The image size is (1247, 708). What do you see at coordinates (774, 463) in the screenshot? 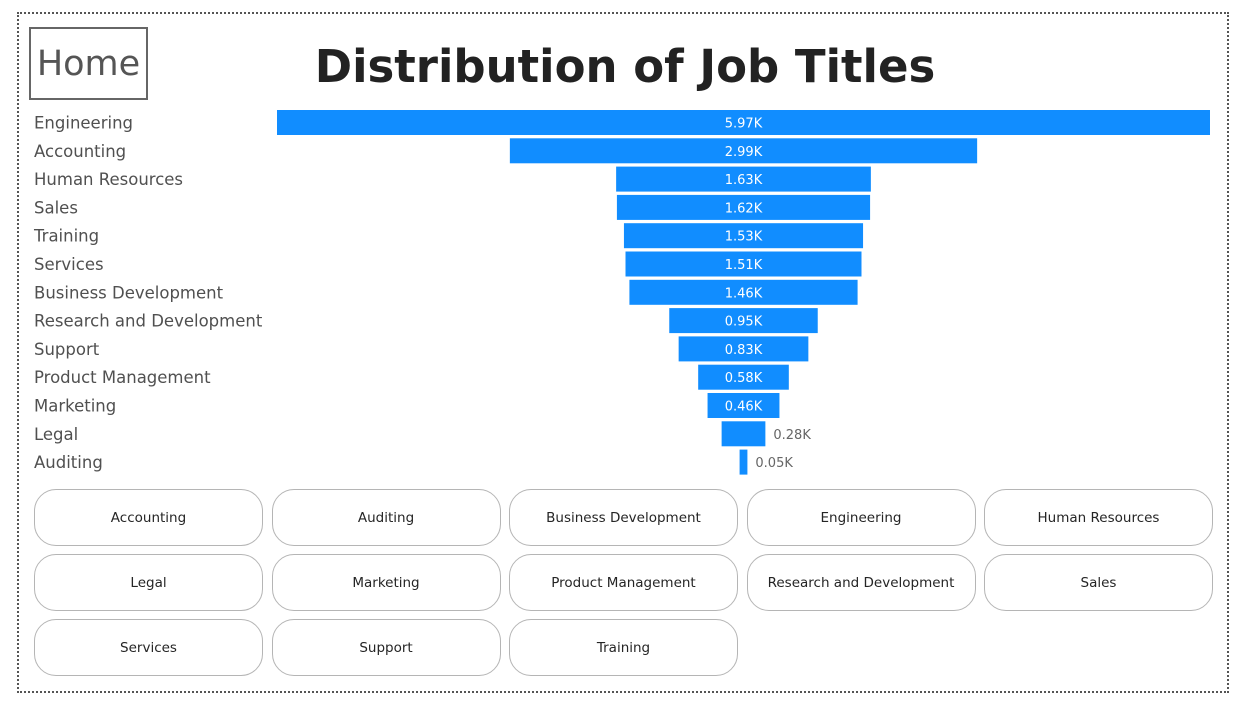
I see `data-label: 0.05K` at bounding box center [774, 463].